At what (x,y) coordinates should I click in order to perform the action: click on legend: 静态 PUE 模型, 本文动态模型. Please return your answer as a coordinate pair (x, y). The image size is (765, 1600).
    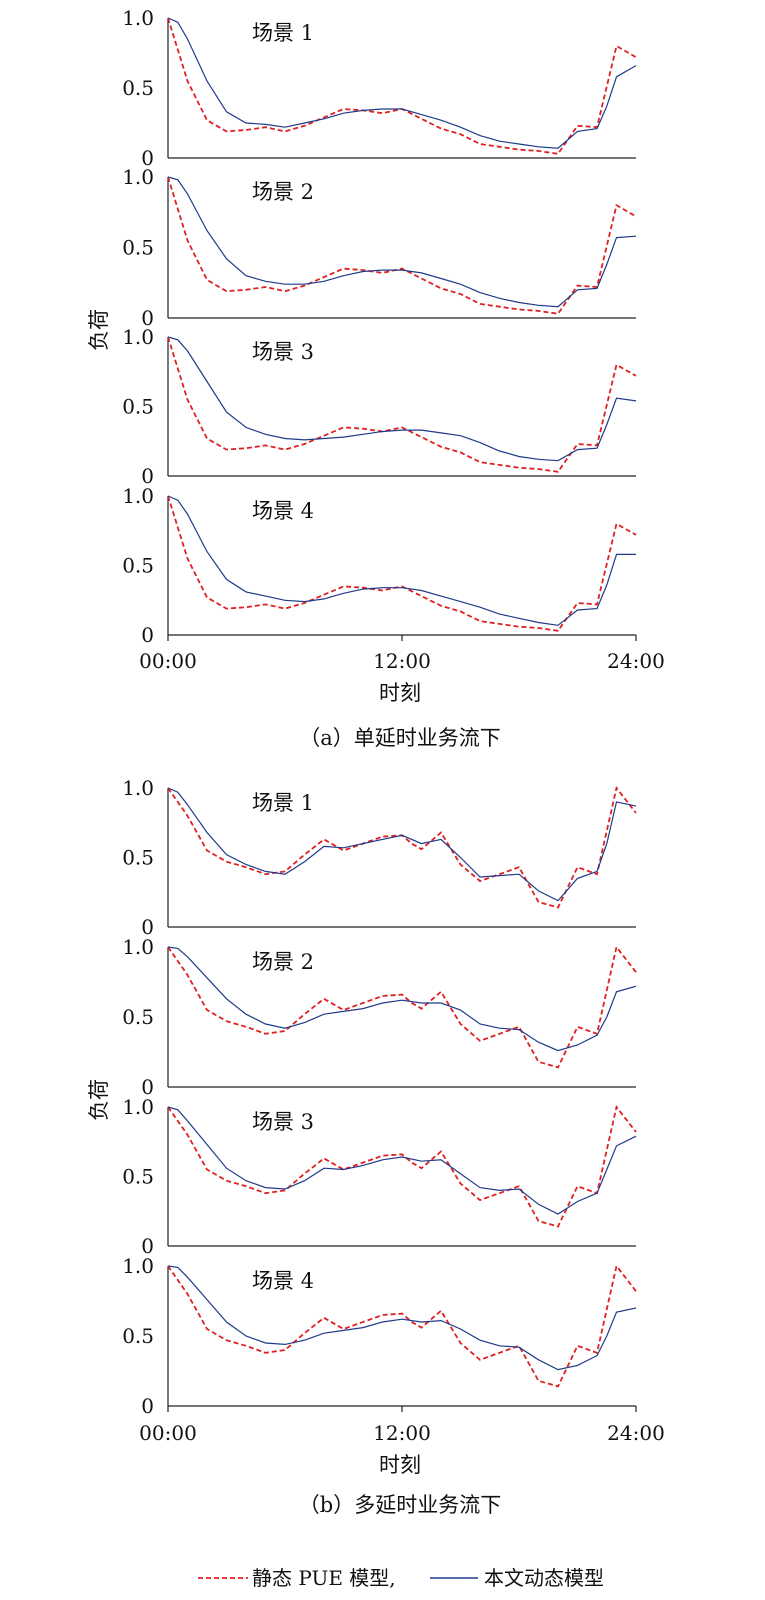
    Looking at the image, I should click on (401, 1578).